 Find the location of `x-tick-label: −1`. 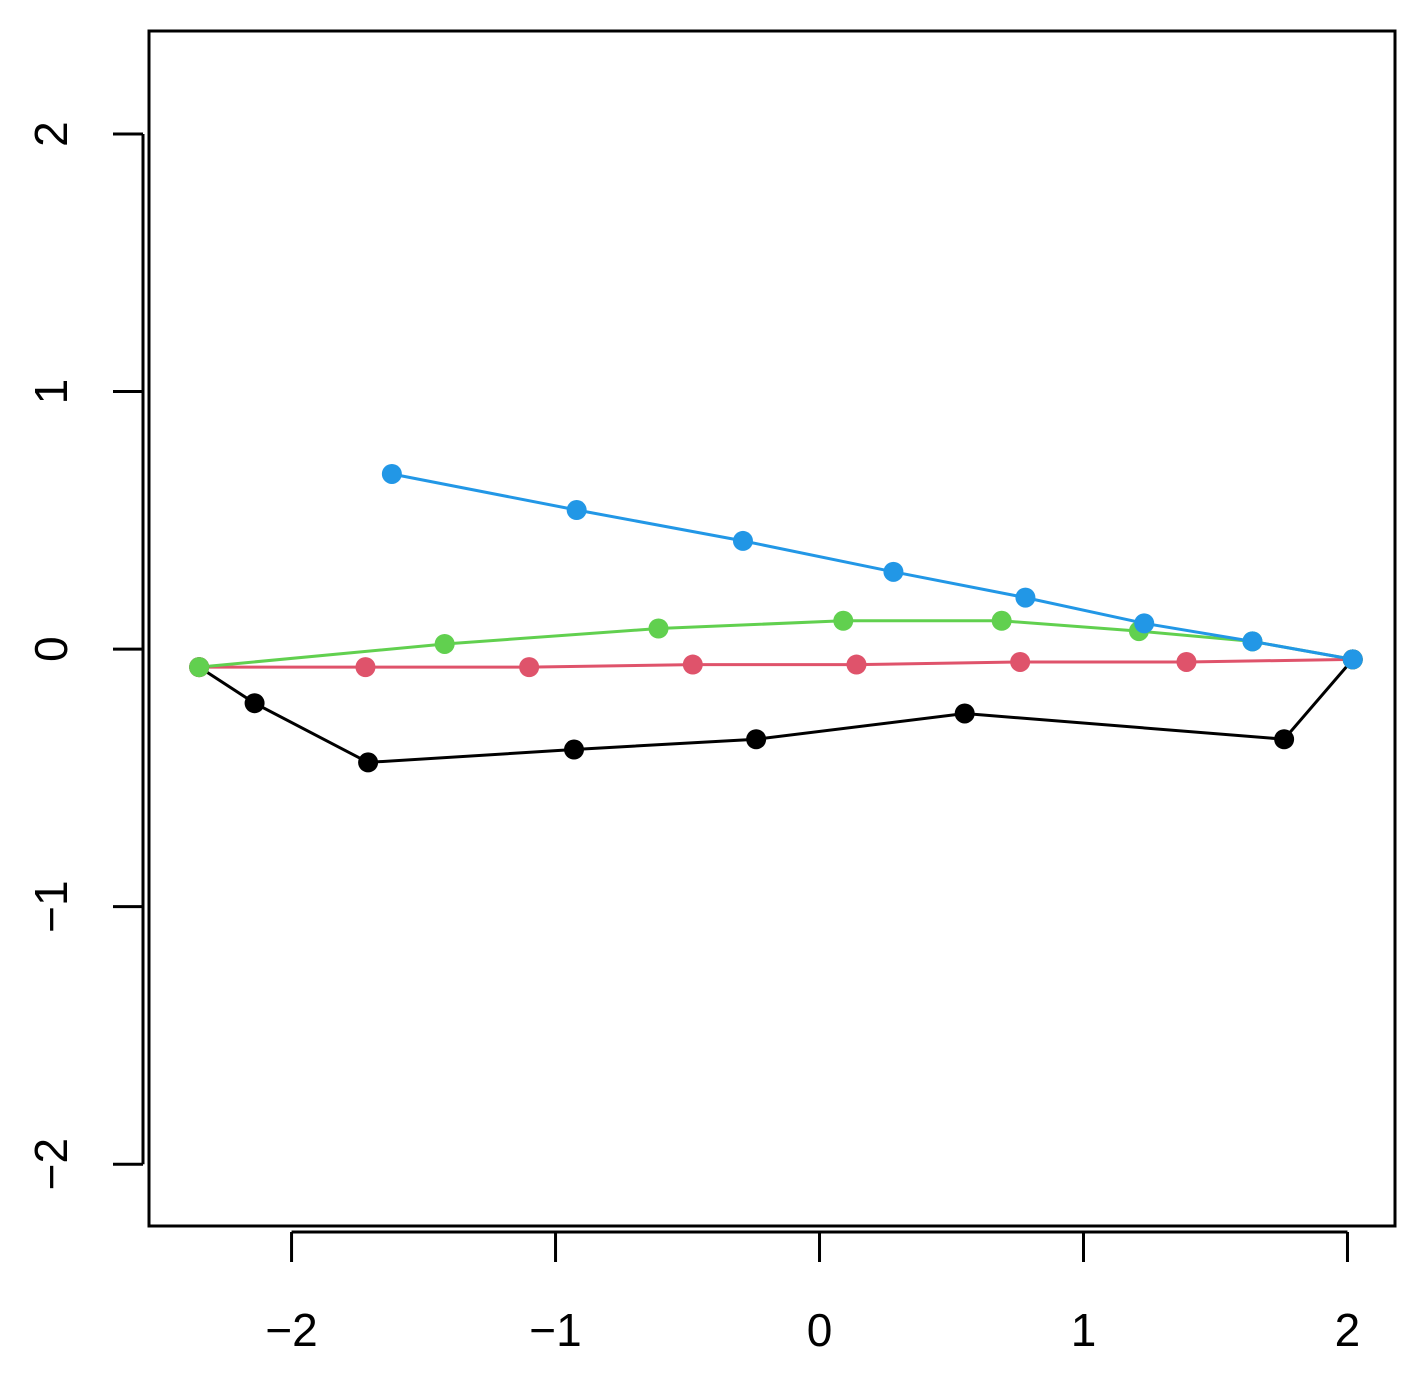

x-tick-label: −1 is located at coordinates (555, 1330).